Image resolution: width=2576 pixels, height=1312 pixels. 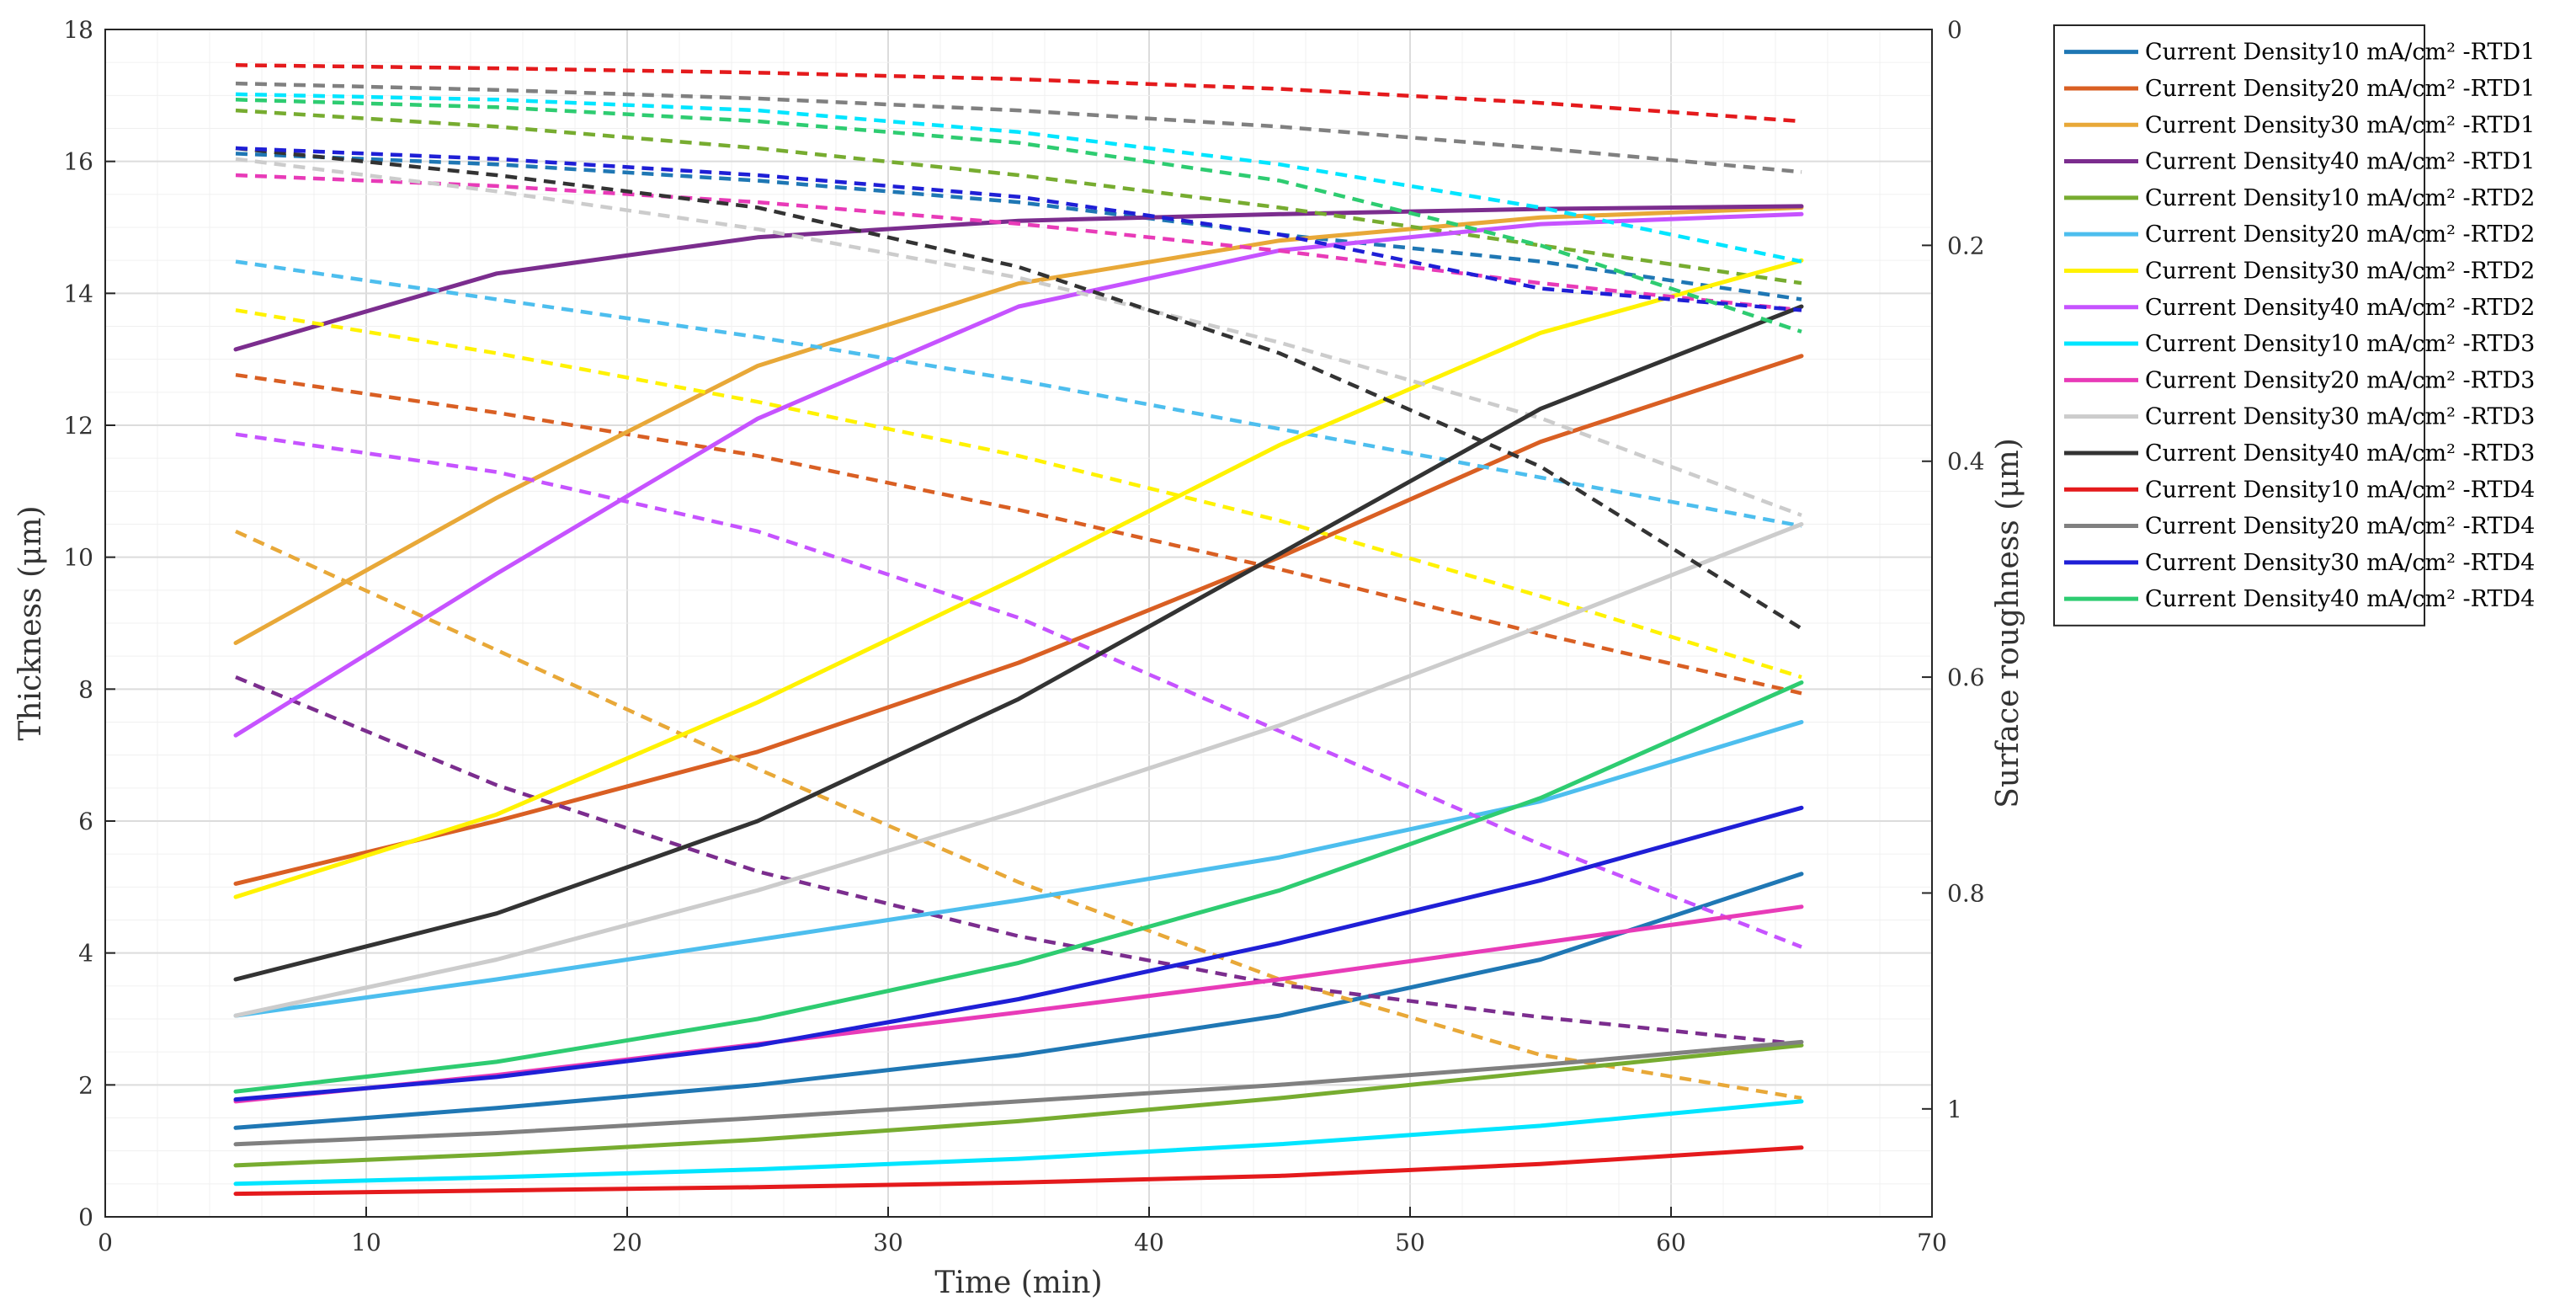 What do you see at coordinates (1410, 1242) in the screenshot?
I see `x-tick-label: 50` at bounding box center [1410, 1242].